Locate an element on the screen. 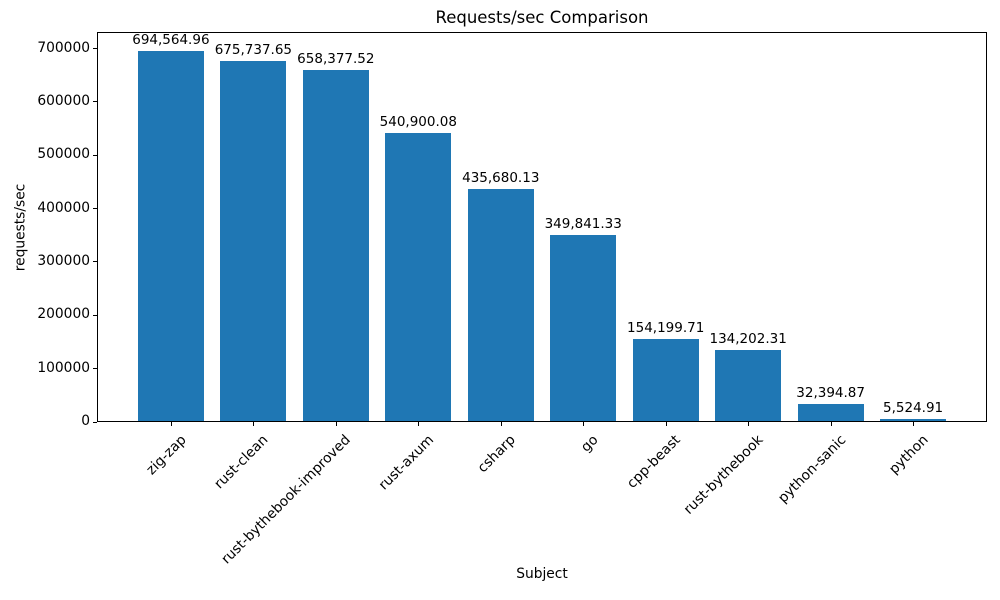 Image resolution: width=1000 pixels, height=600 pixels. bar-value-label: 32,394.87 is located at coordinates (830, 393).